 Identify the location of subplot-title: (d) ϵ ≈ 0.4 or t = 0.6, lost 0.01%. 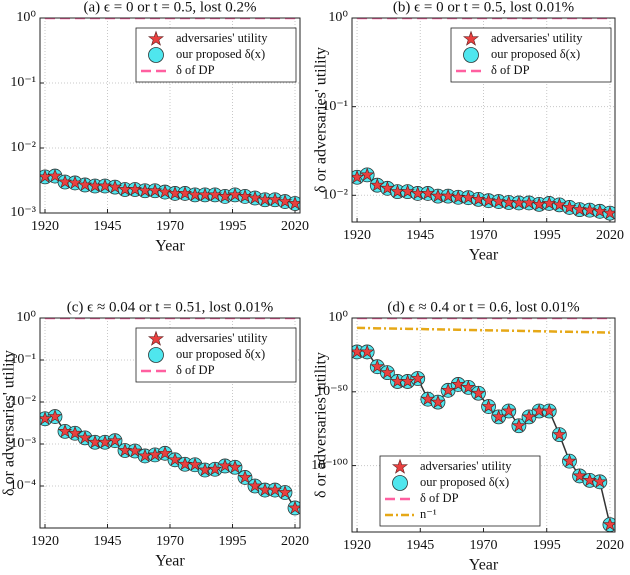
(483, 307).